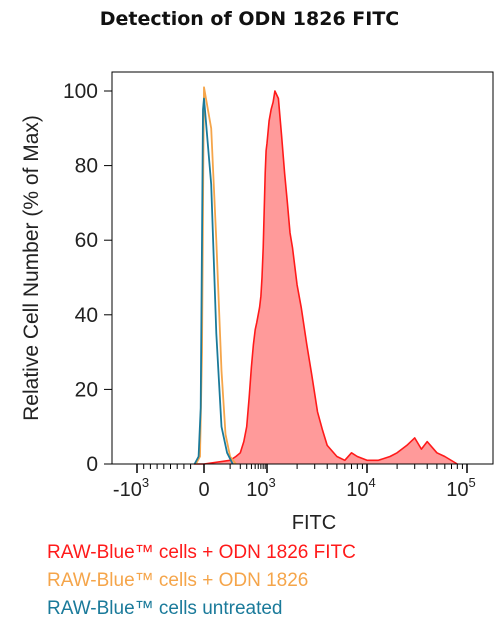 The height and width of the screenshot is (628, 499). I want to click on y-tick-label: 60, so click(86, 240).